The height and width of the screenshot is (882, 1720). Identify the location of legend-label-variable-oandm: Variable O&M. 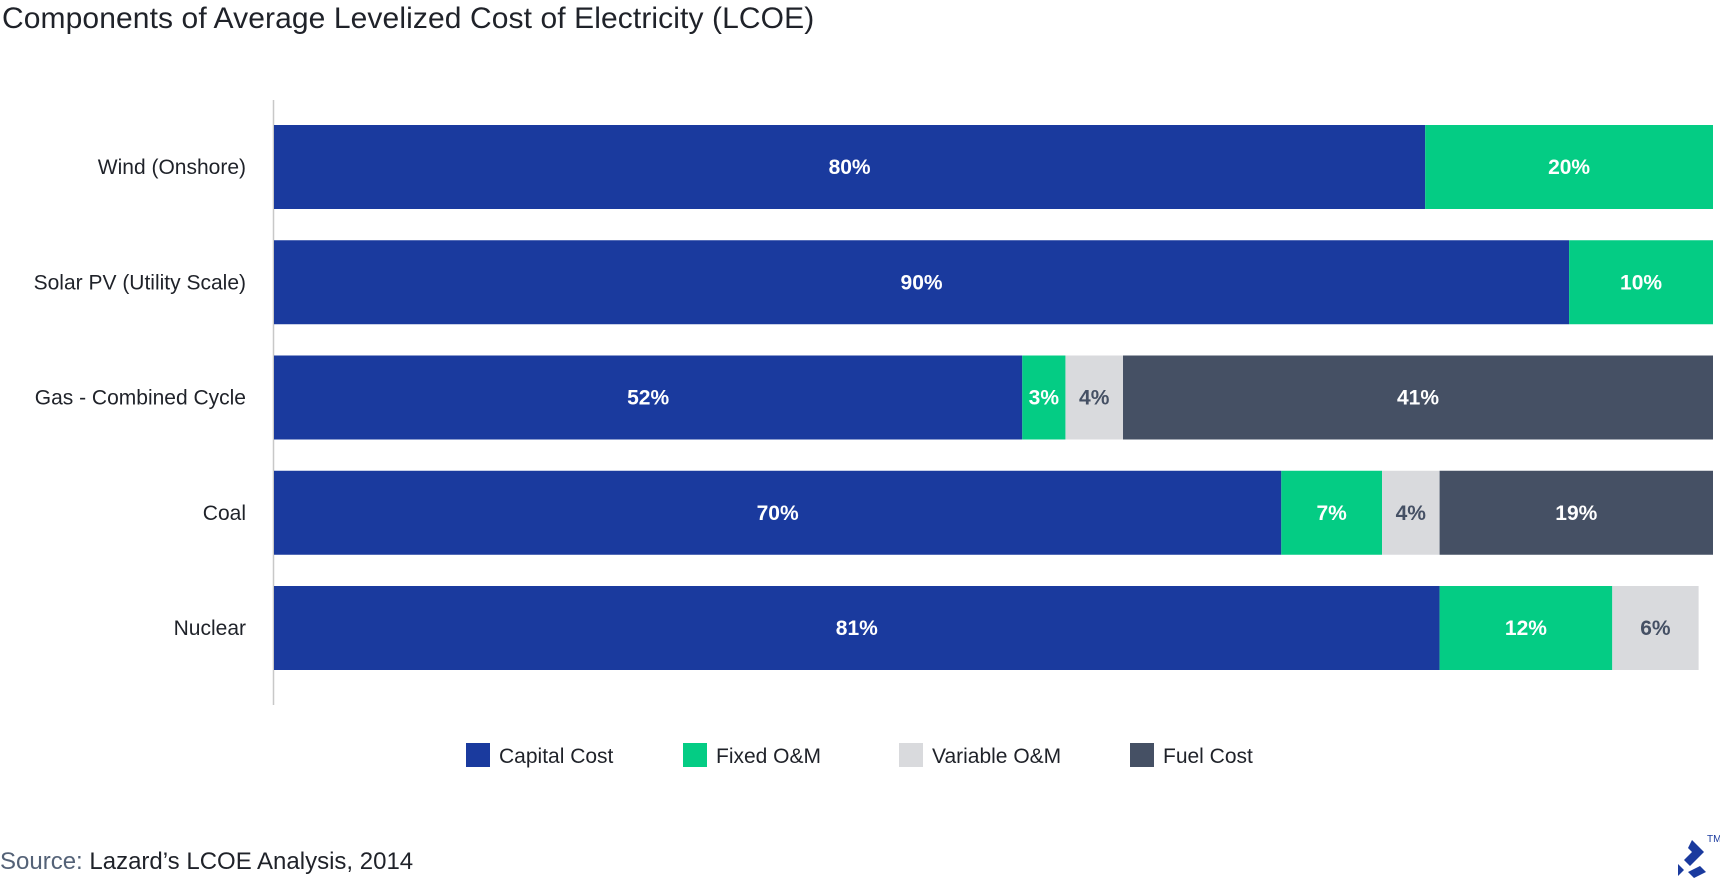
(996, 756).